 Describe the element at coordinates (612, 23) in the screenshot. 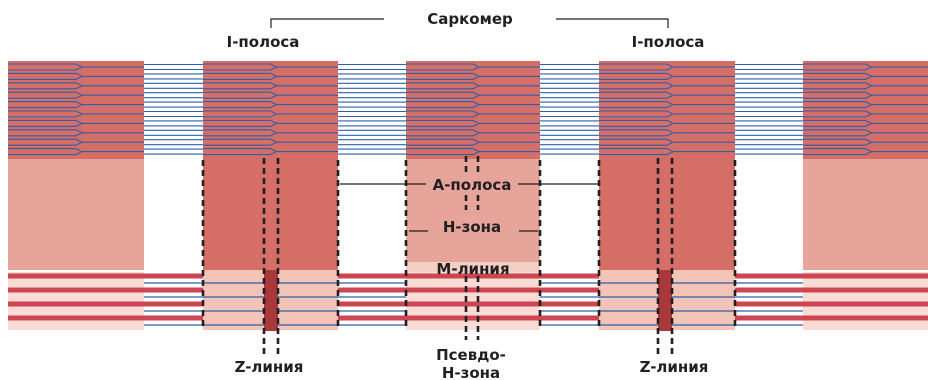

I see `sarcomere-bracket-right` at that location.